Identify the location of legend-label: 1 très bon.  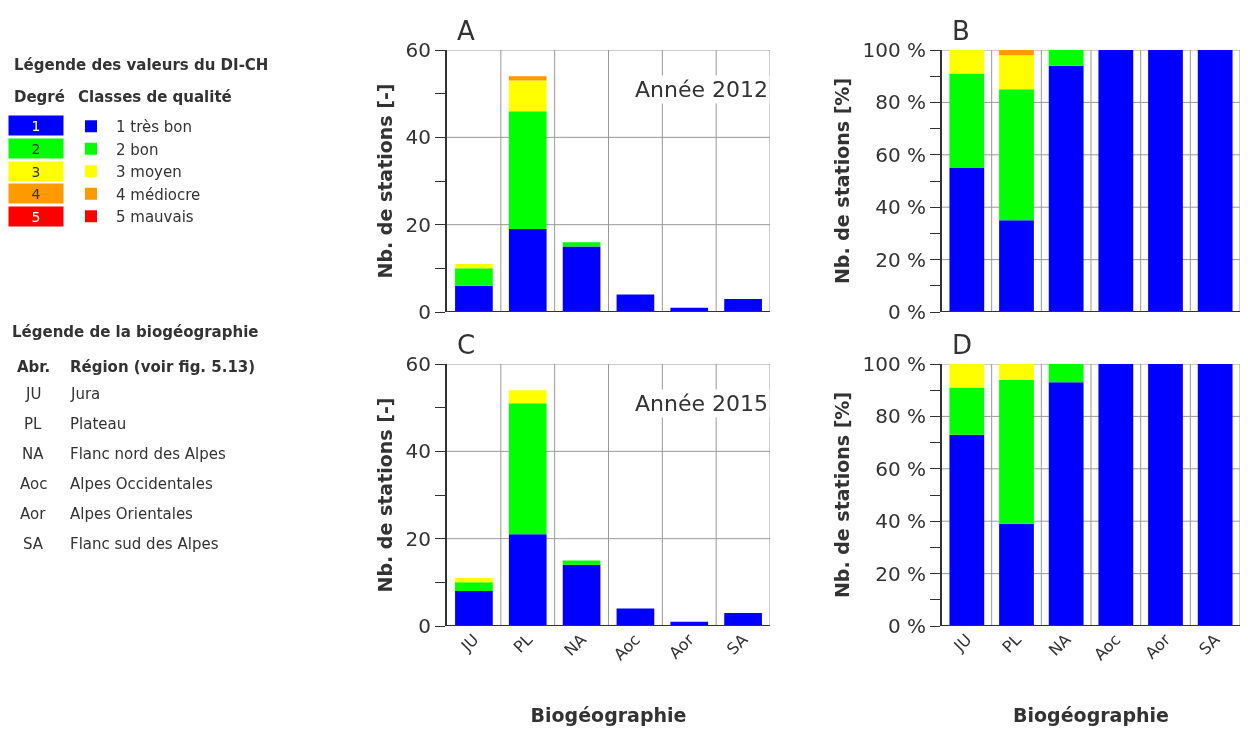
(154, 127).